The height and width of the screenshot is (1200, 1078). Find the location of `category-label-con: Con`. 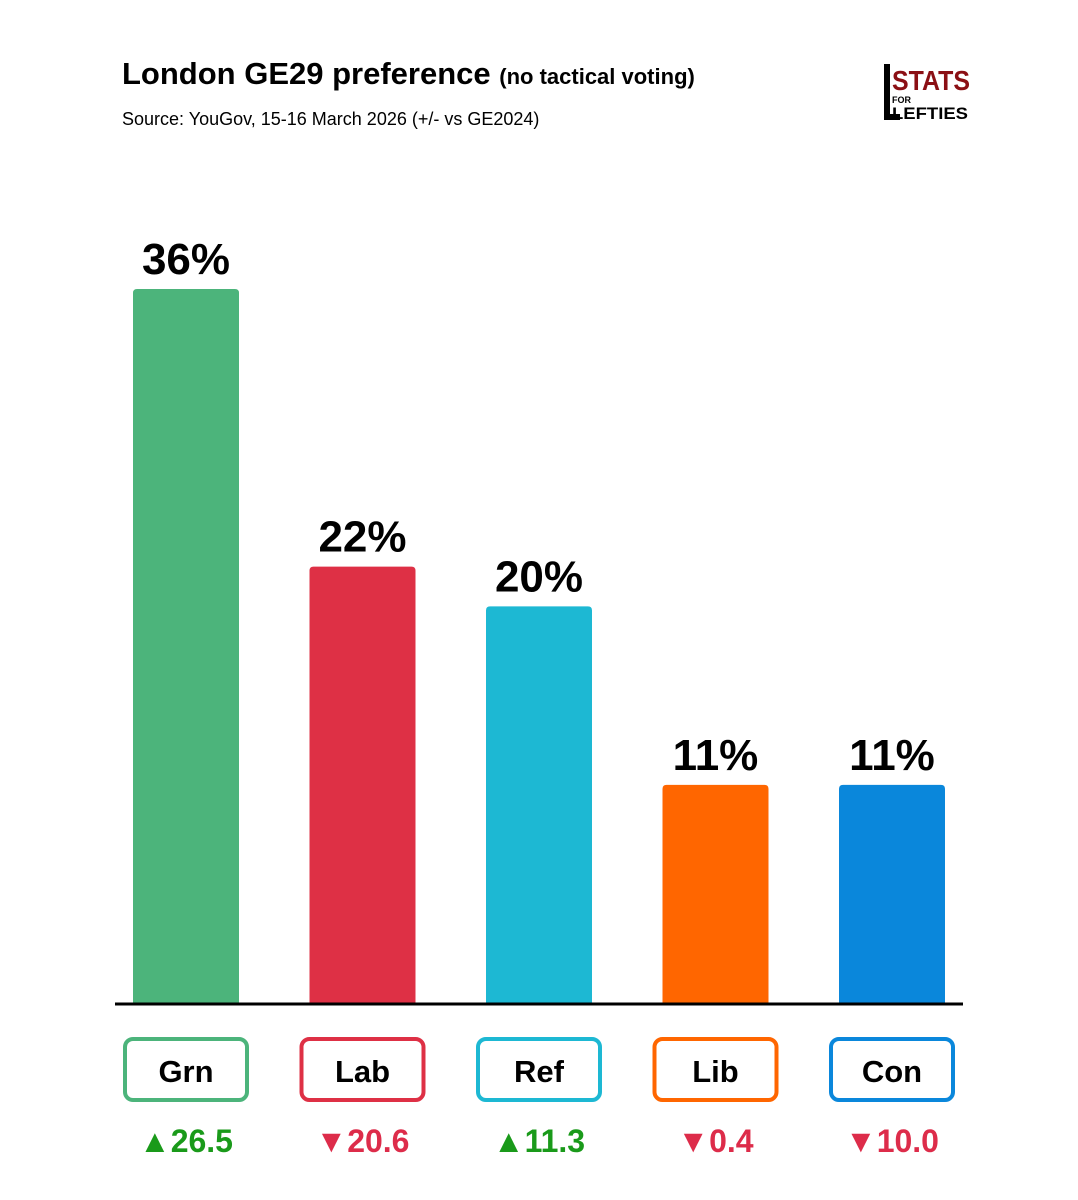

category-label-con: Con is located at coordinates (892, 1071).